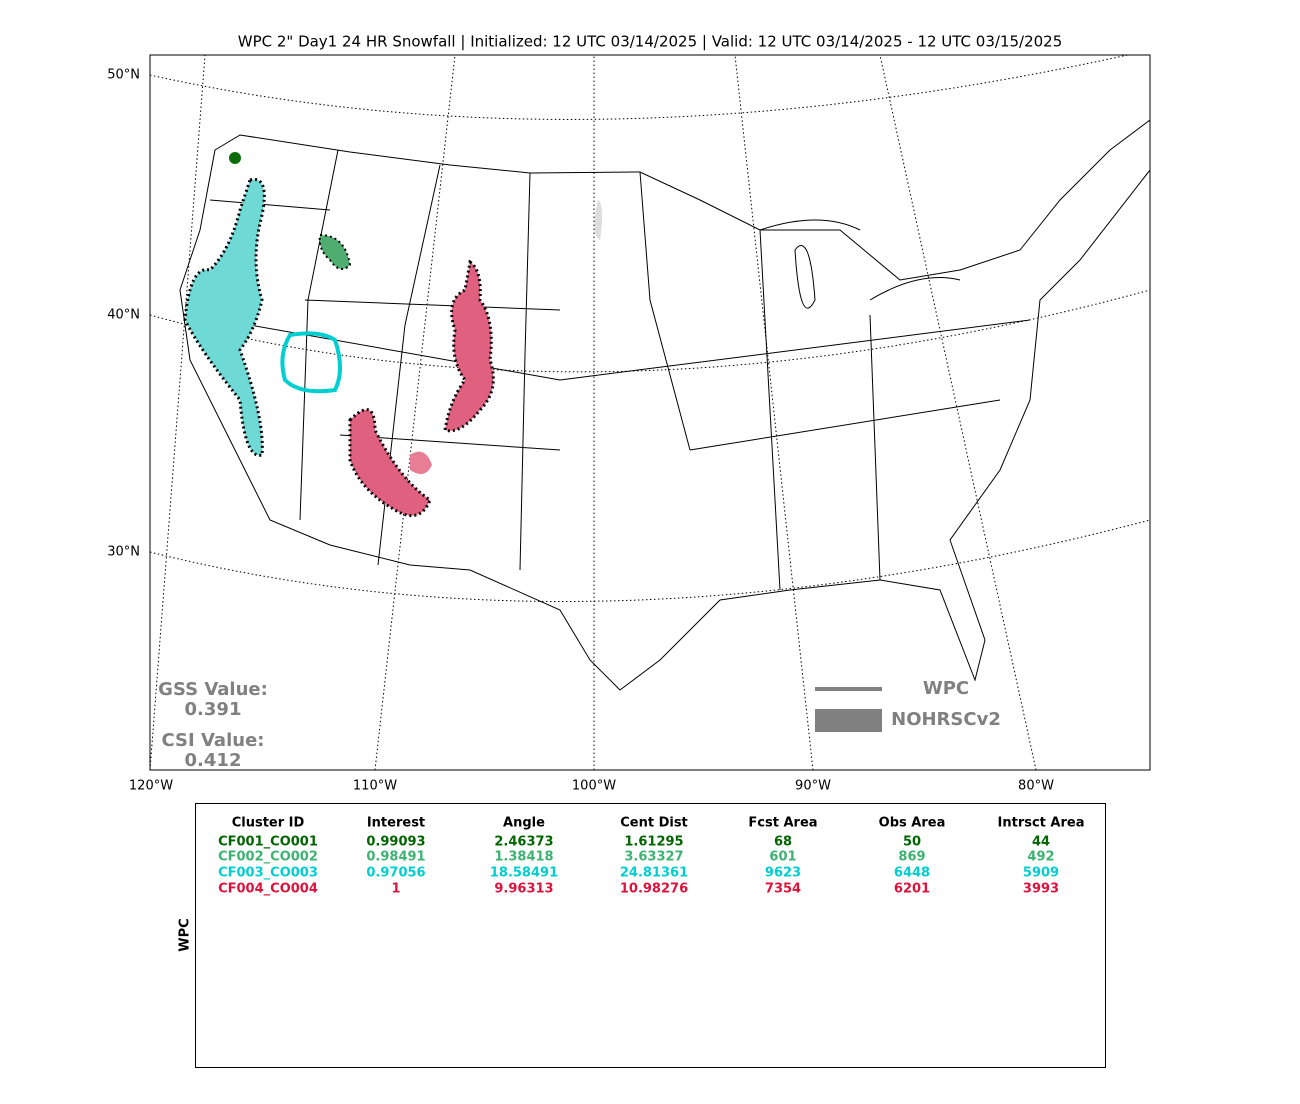 The image size is (1300, 1104). Describe the element at coordinates (268, 889) in the screenshot. I see `table-cell: CF004_CO004` at that location.